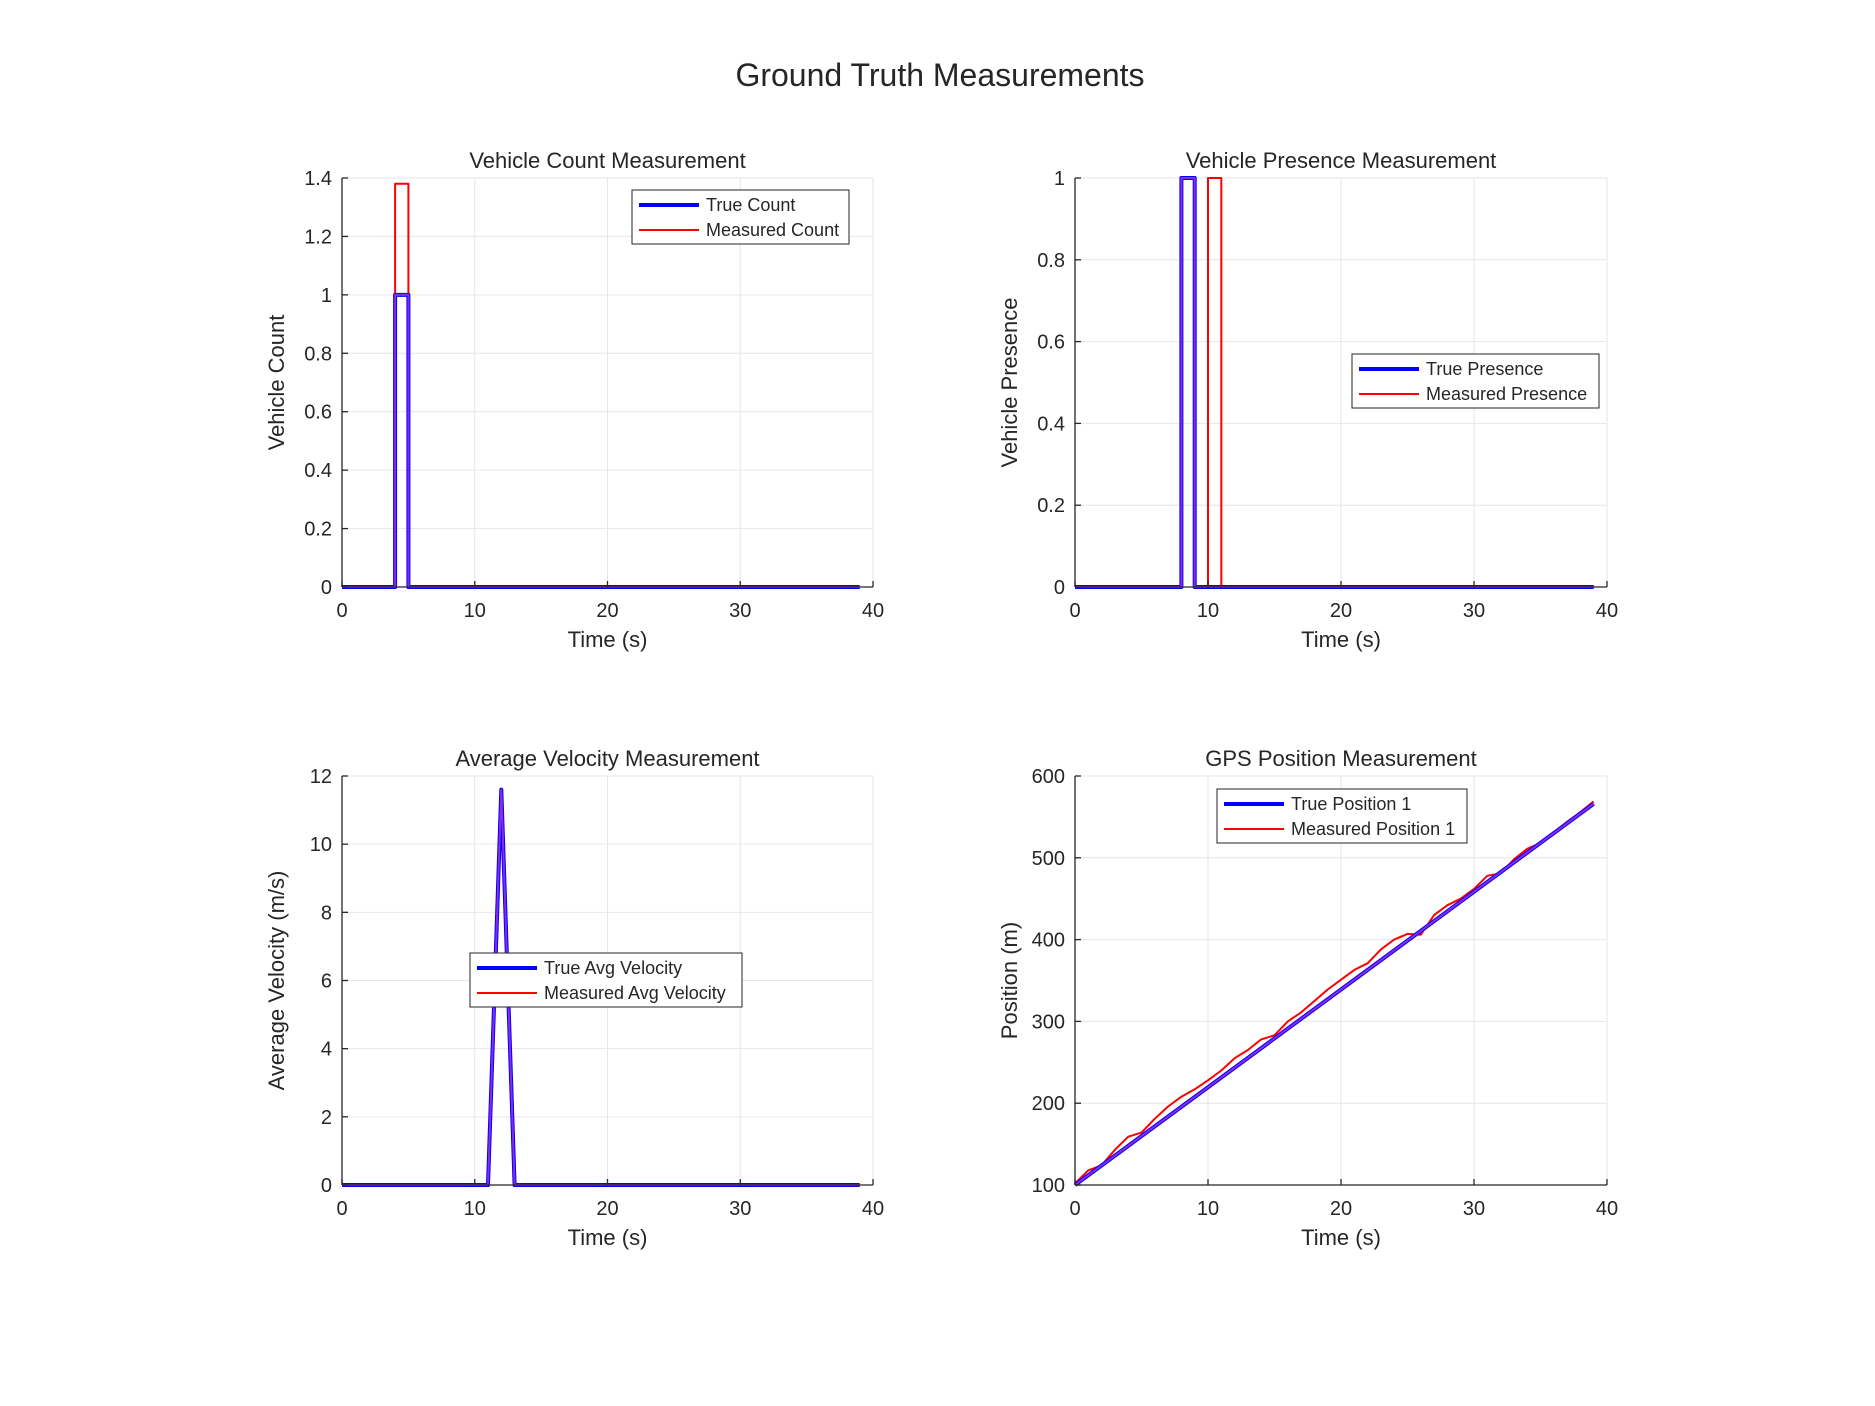  What do you see at coordinates (607, 160) in the screenshot?
I see `subplot-1-title: Vehicle Count Measurement` at bounding box center [607, 160].